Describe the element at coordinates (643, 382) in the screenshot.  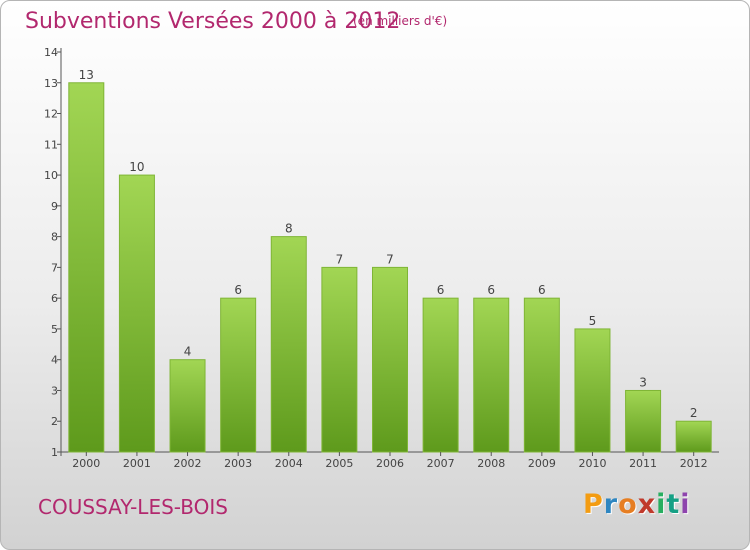
I see `bar-value-label: 3` at that location.